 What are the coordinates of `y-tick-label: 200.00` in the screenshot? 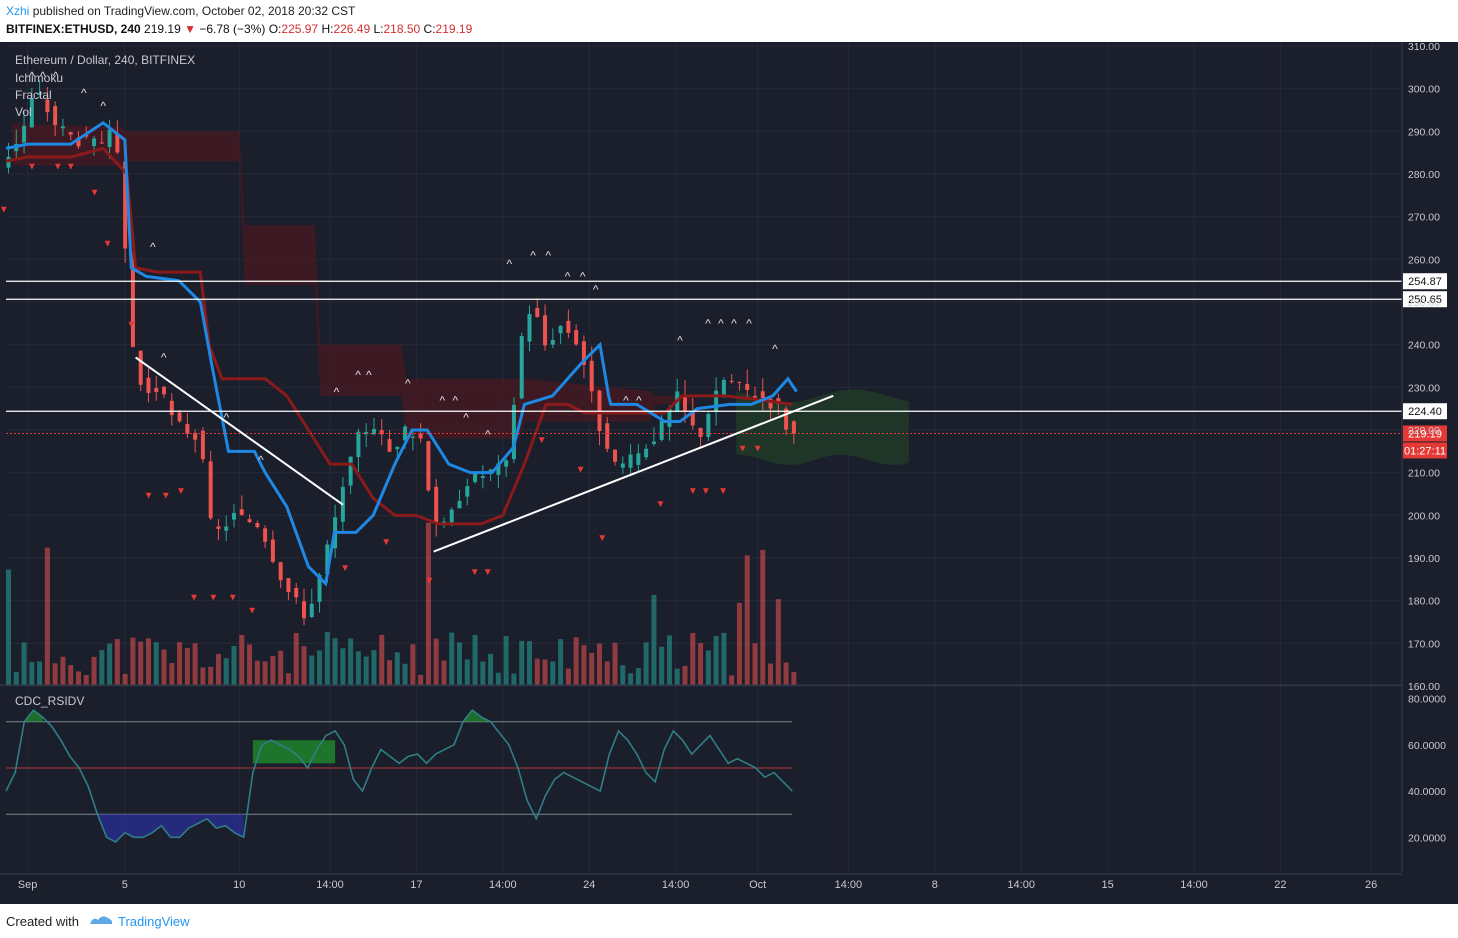 It's located at (1424, 516).